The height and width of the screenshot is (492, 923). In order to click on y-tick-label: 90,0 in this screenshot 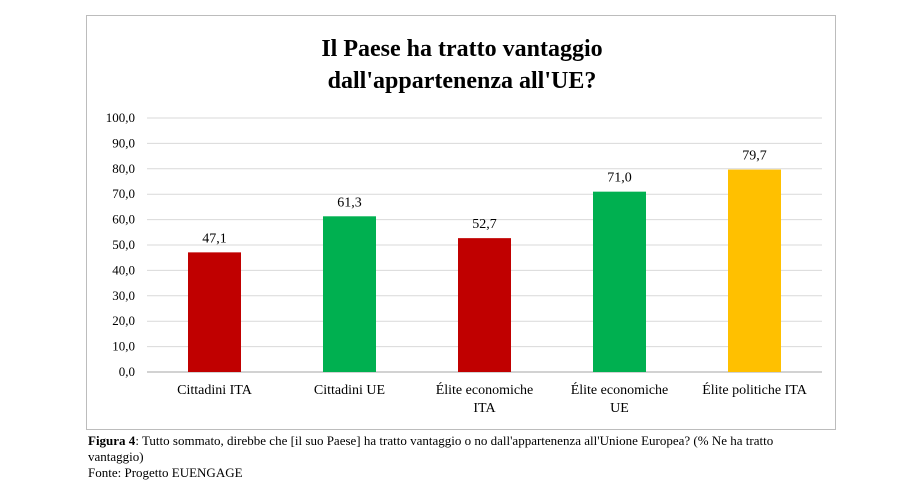, I will do `click(123, 142)`.